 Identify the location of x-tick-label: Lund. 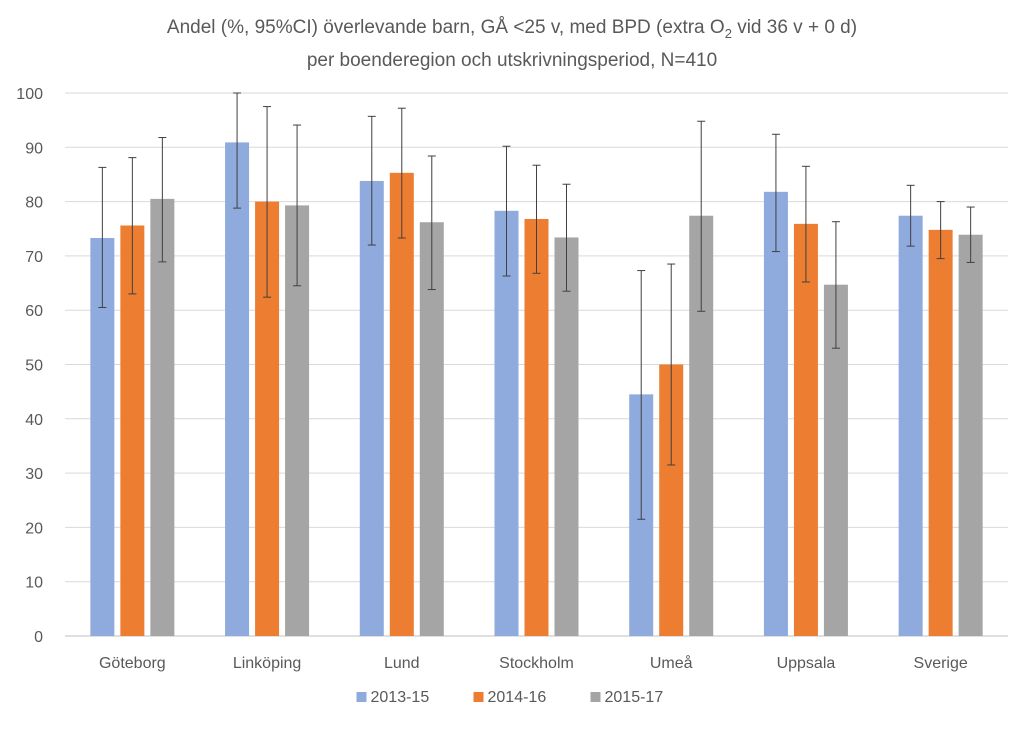
(402, 663).